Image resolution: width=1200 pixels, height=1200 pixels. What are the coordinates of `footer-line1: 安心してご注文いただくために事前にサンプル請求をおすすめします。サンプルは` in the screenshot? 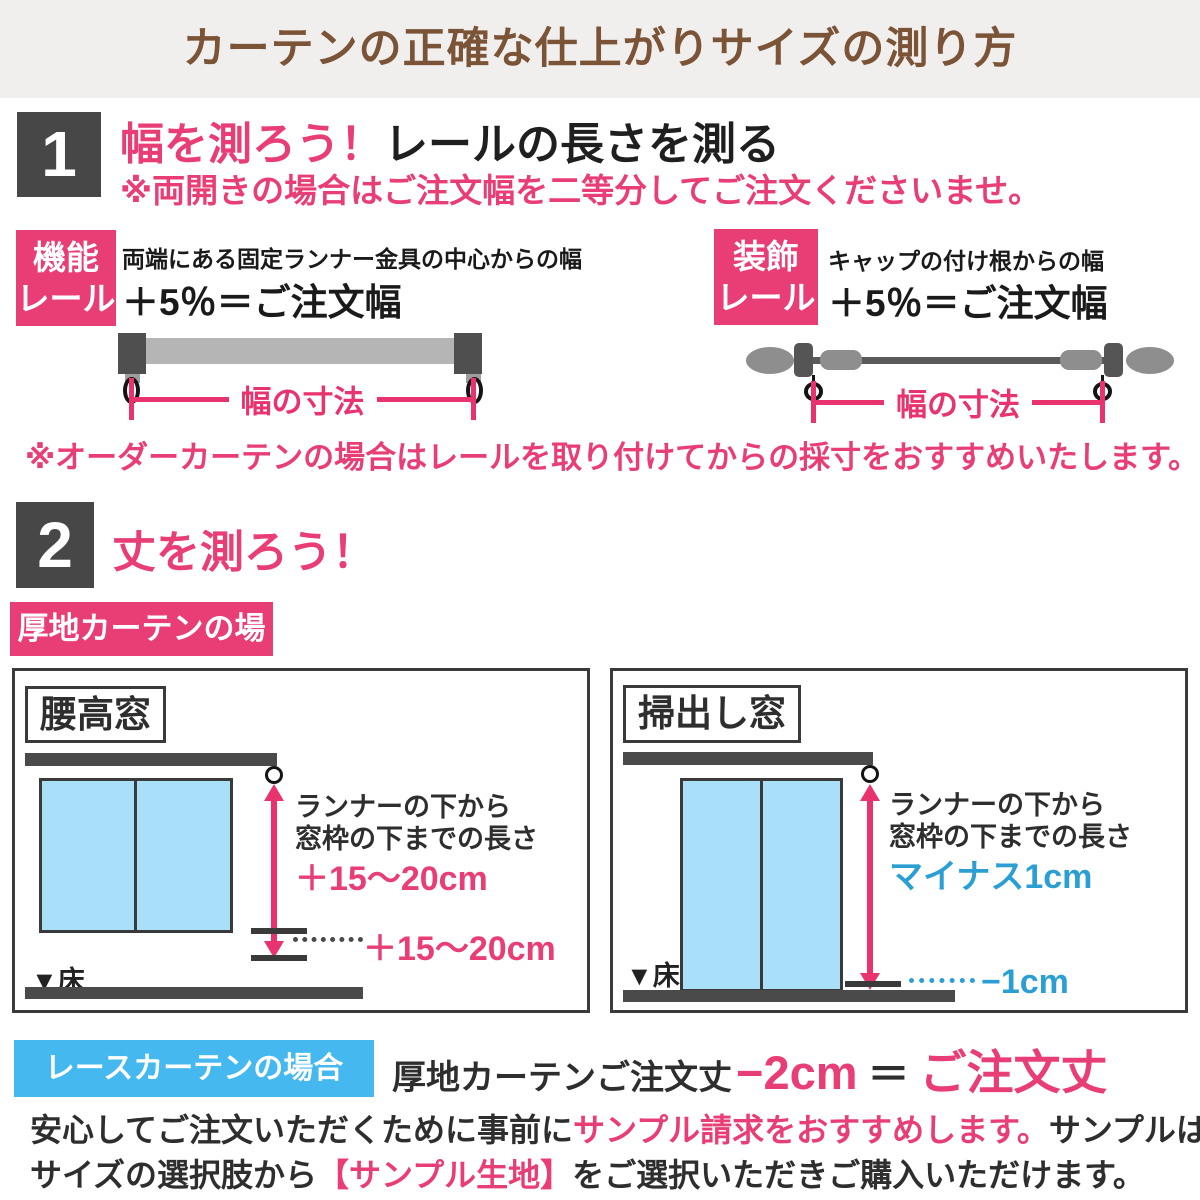 It's located at (615, 1130).